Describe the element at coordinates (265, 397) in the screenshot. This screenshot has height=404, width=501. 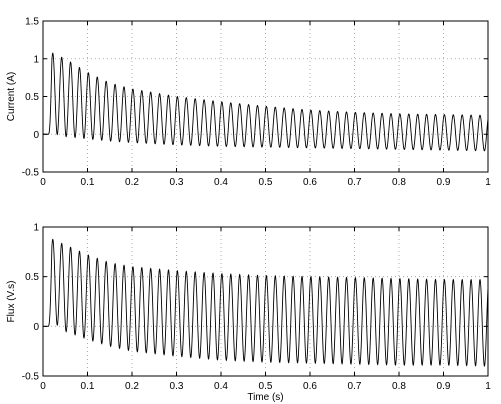
I see `flux-x-axis-label: Time (s)` at that location.